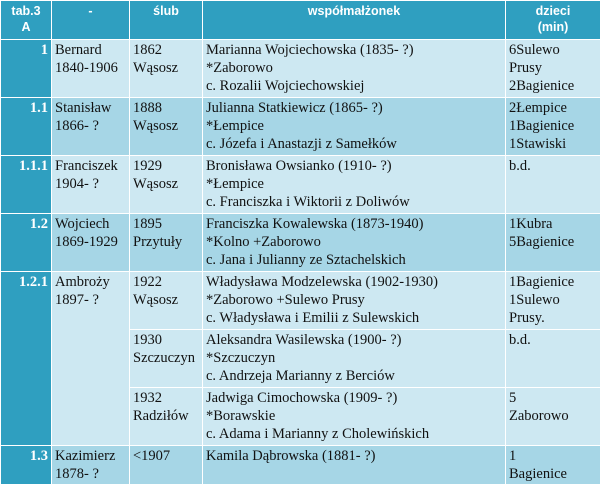 This screenshot has height=486, width=600. Describe the element at coordinates (26, 242) in the screenshot. I see `row-id: 1.2` at that location.